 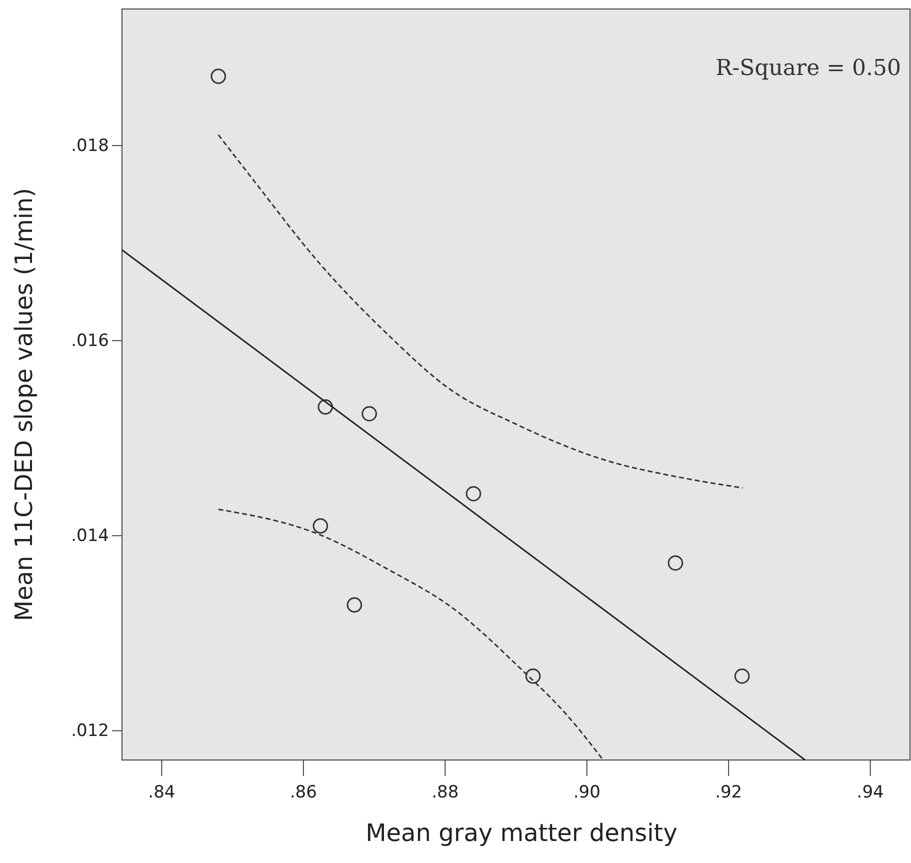 What do you see at coordinates (90, 536) in the screenshot?
I see `y-tick-label: .014` at bounding box center [90, 536].